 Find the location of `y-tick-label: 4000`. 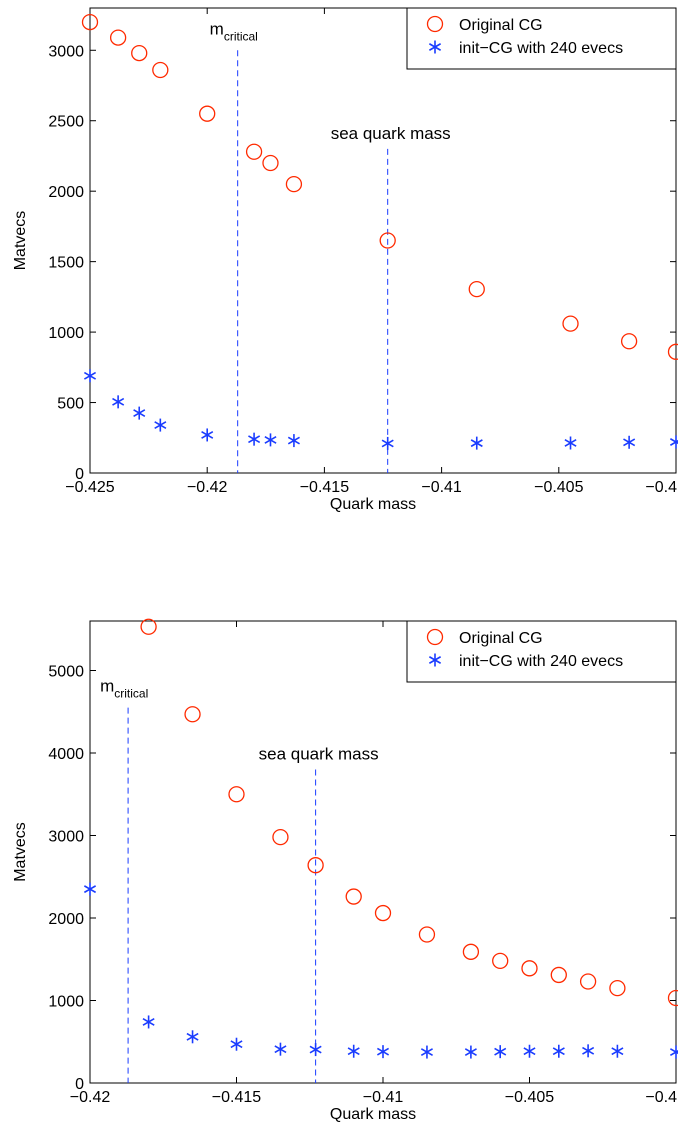

y-tick-label: 4000 is located at coordinates (66, 754).